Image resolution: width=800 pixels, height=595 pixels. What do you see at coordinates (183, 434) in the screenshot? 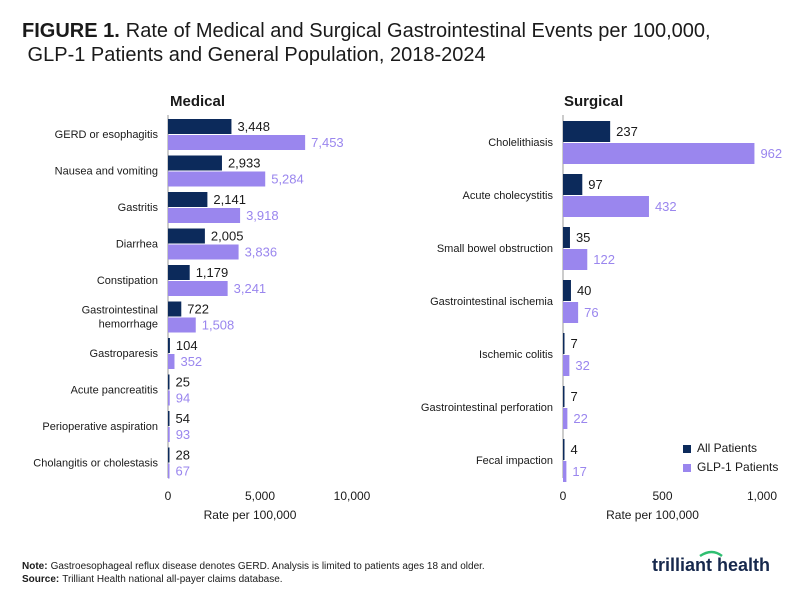
I see `value-label: 93` at bounding box center [183, 434].